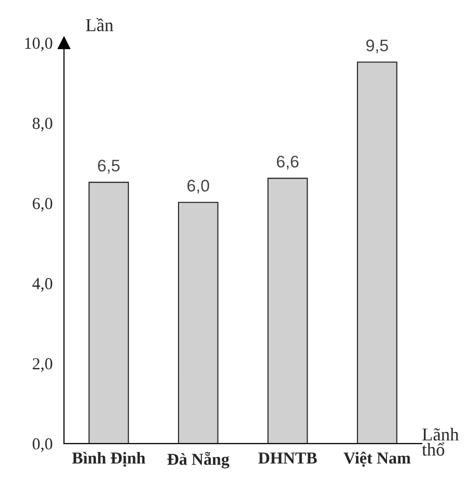 This screenshot has width=474, height=477. I want to click on data-label: 6,0, so click(198, 187).